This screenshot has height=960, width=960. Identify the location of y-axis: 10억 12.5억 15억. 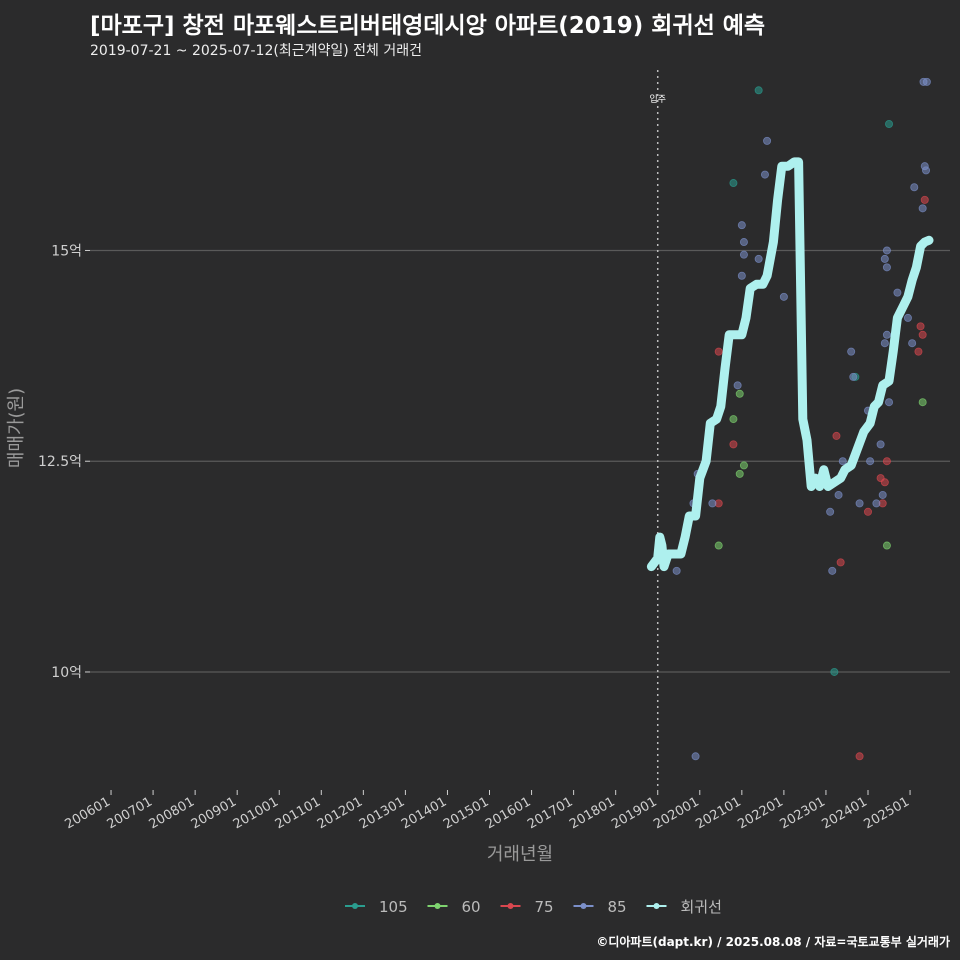
(64, 462).